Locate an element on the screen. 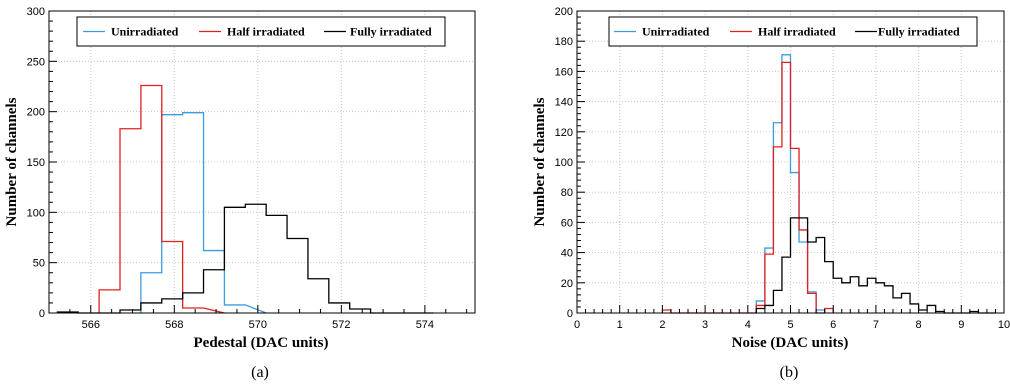 This screenshot has height=391, width=1010. y-tick-label: 150 is located at coordinates (36, 163).